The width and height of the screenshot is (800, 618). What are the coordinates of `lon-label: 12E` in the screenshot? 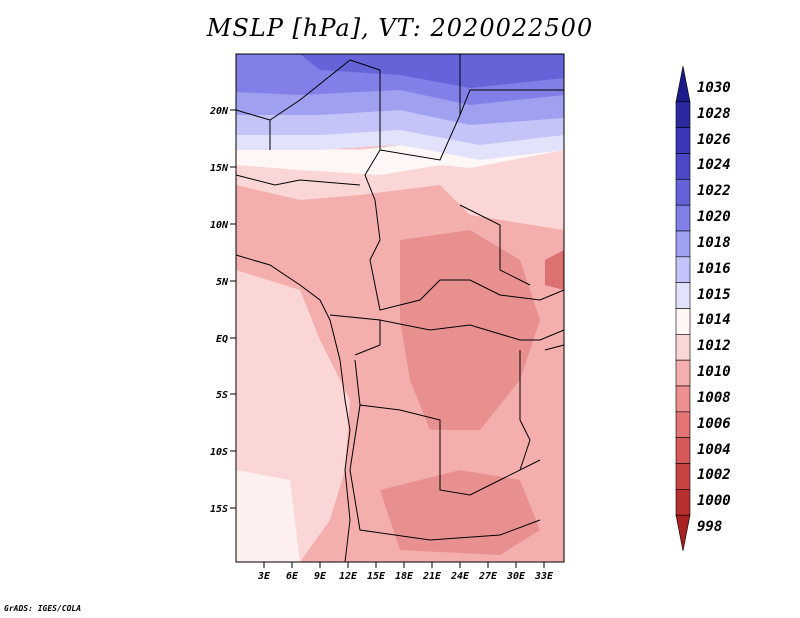 It's located at (348, 576).